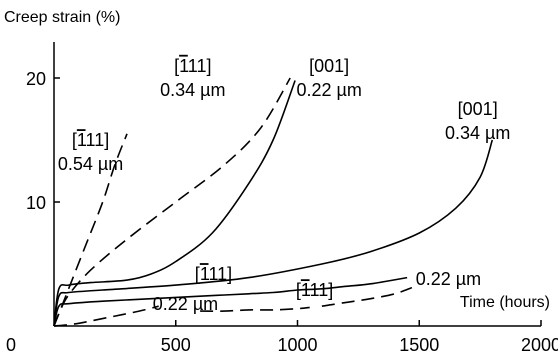  Describe the element at coordinates (36, 79) in the screenshot. I see `y-tick-label: 20` at that location.